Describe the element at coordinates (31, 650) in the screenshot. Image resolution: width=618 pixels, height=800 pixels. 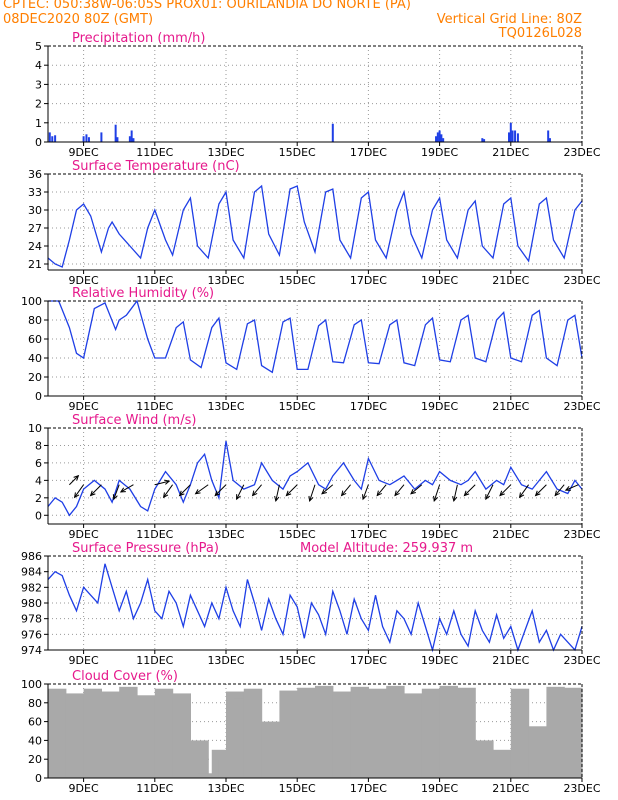
I see `y-tick-label: 974` at that location.